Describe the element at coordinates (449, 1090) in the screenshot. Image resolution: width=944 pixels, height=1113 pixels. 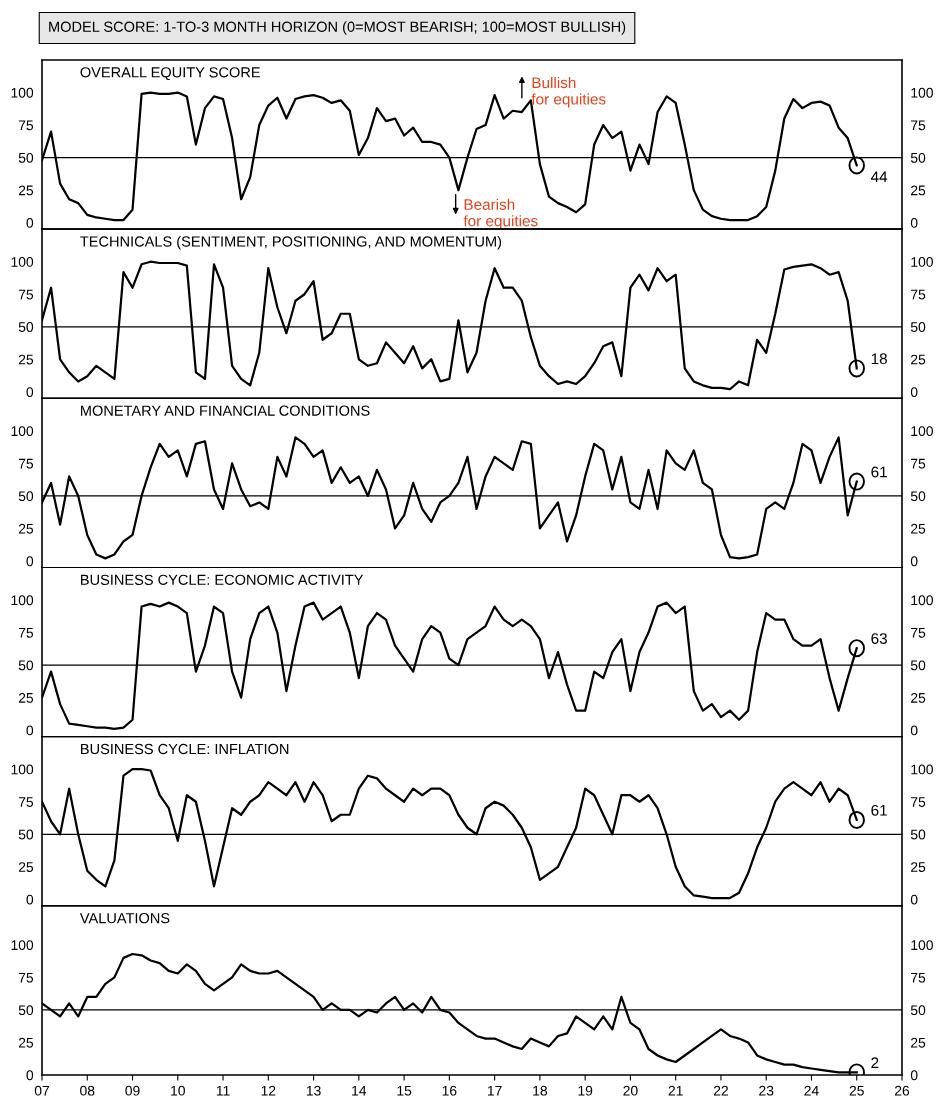
I see `x-tick-label: 16` at that location.